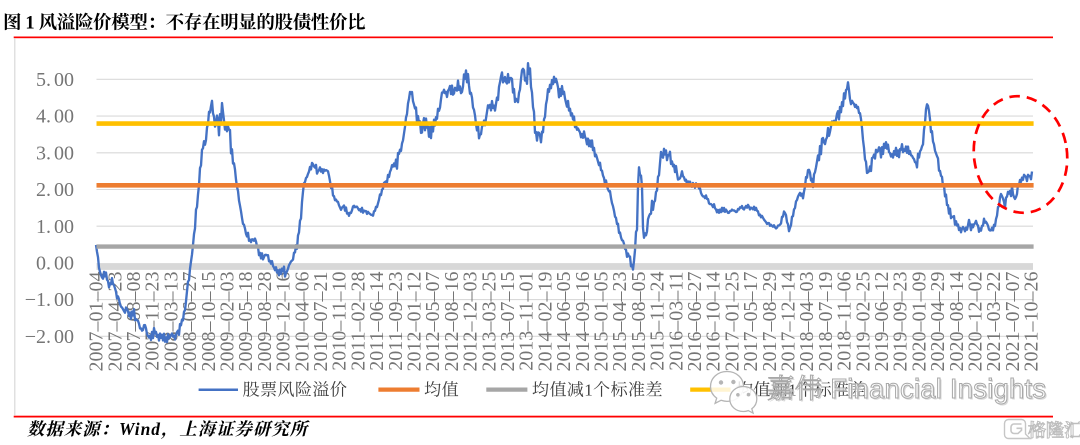  Describe the element at coordinates (302, 322) in the screenshot. I see `svg-text: 2010–04–06` at that location.